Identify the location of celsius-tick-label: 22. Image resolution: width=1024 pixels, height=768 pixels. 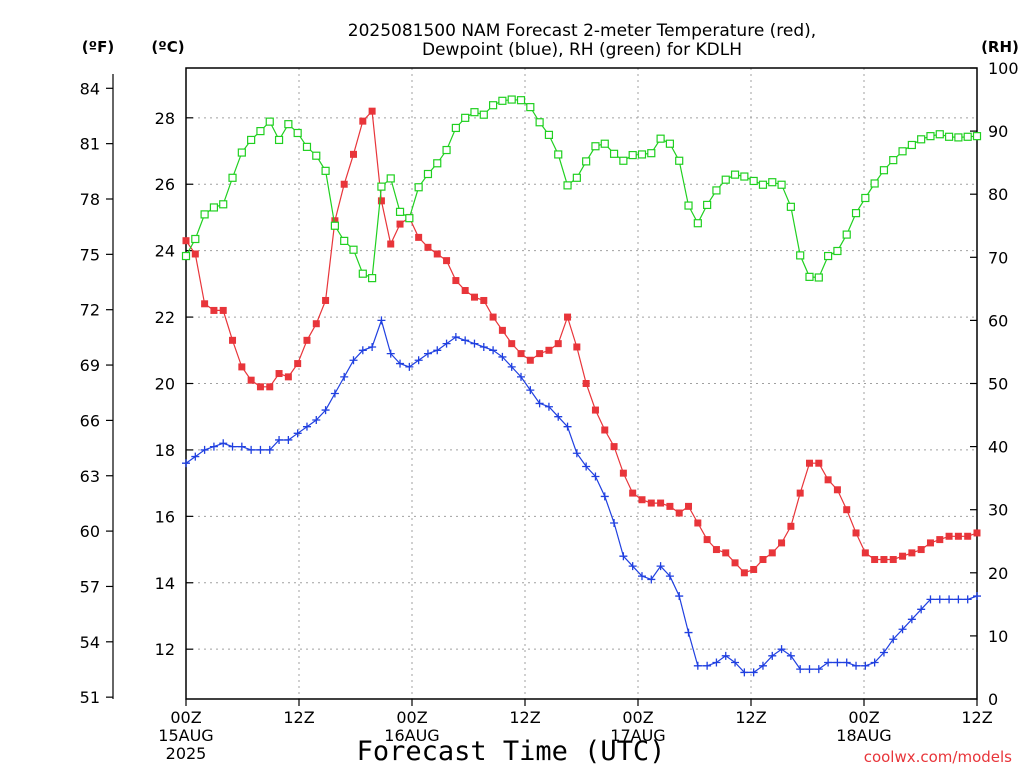
(165, 317).